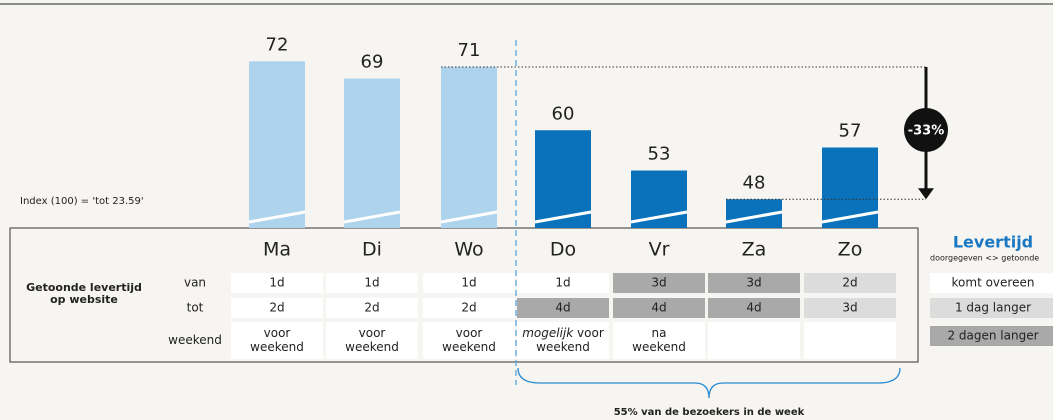  I want to click on value-label: 60, so click(563, 113).